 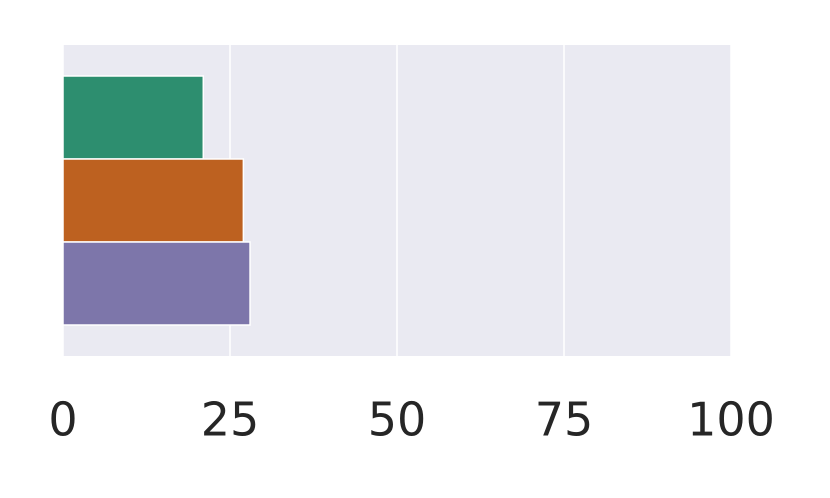 I want to click on x-tick-label: 50, so click(x=397, y=420).